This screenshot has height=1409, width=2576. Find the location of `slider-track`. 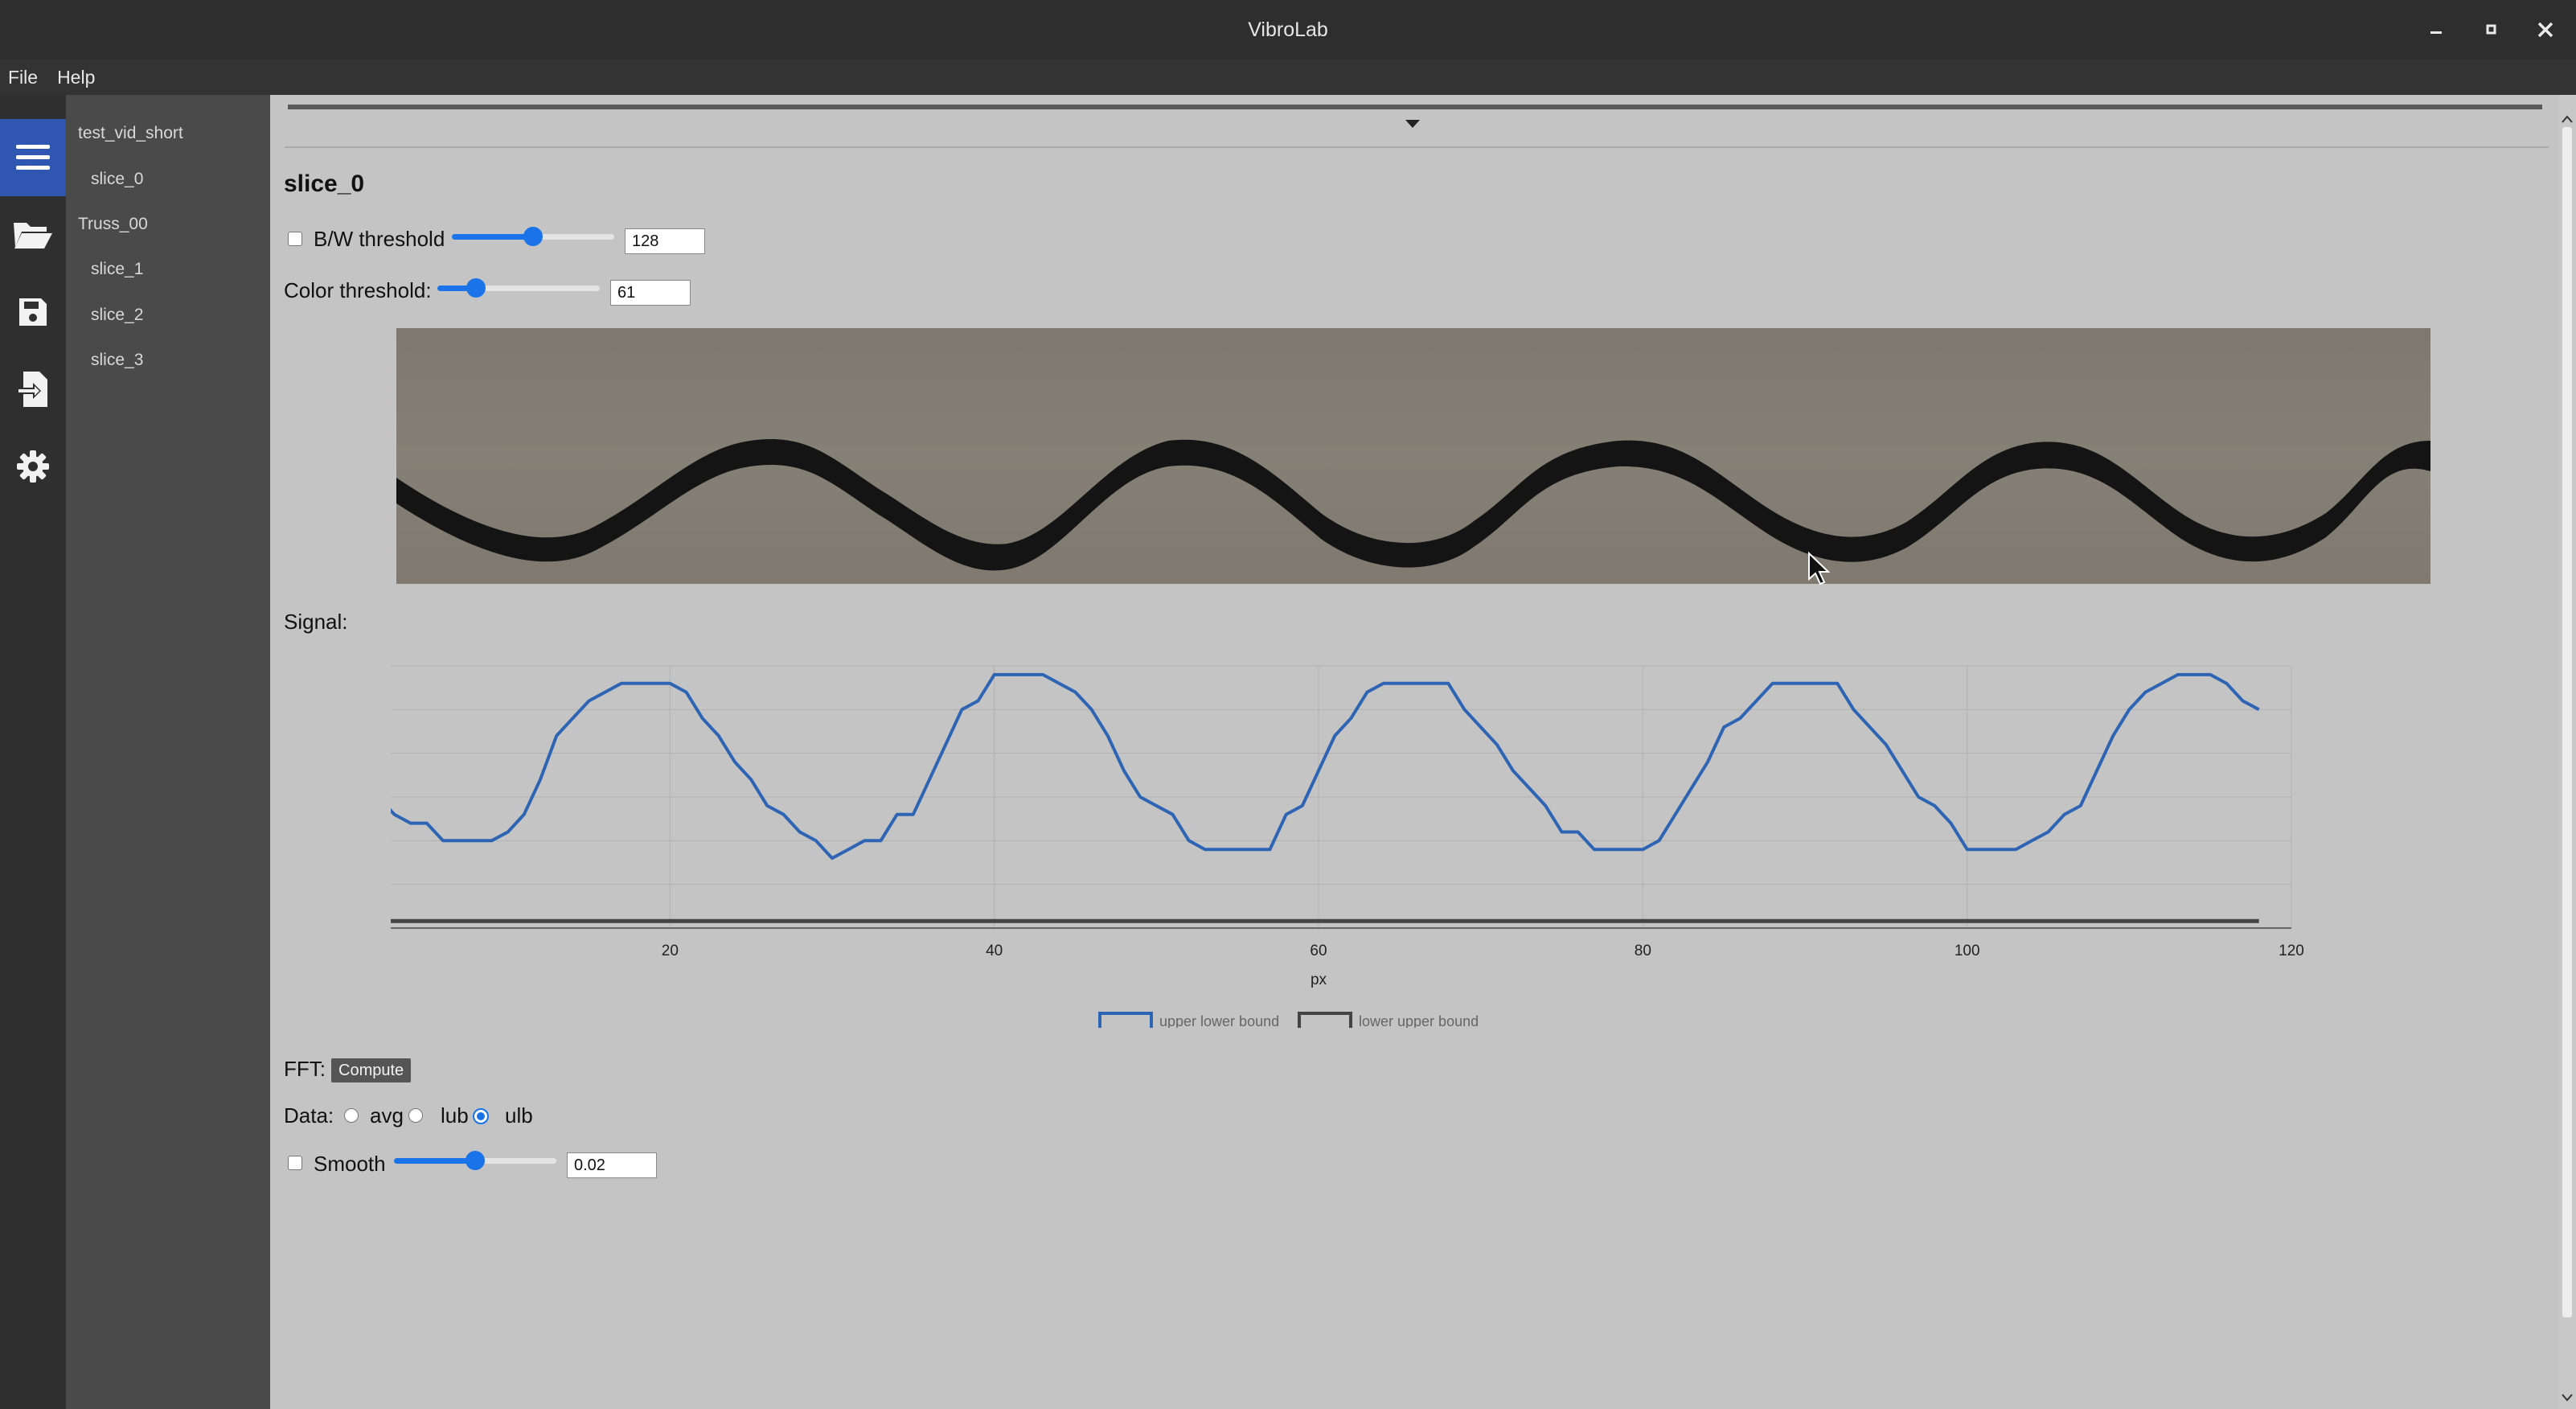

slider-track is located at coordinates (518, 288).